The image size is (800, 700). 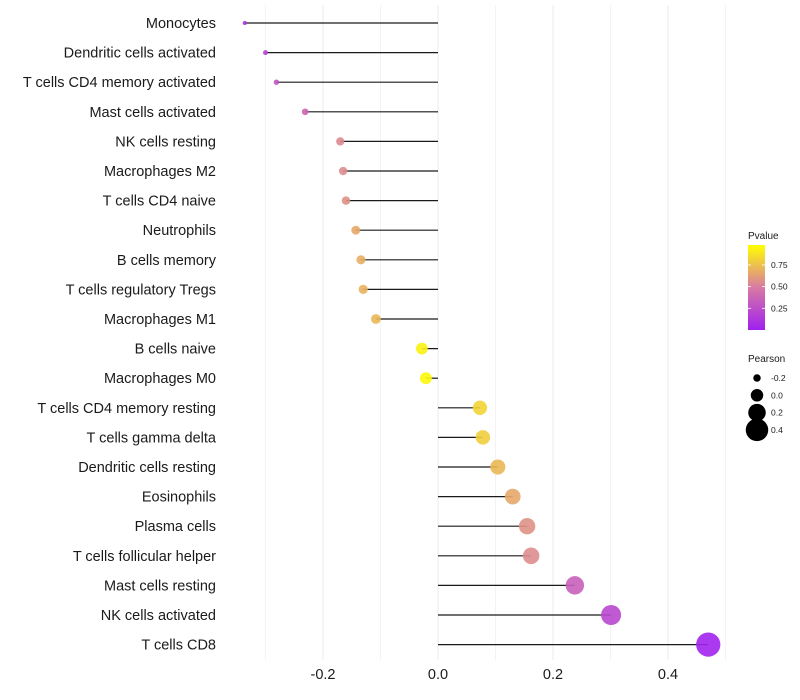 What do you see at coordinates (160, 379) in the screenshot?
I see `y-axis-label: Macrophages M0` at bounding box center [160, 379].